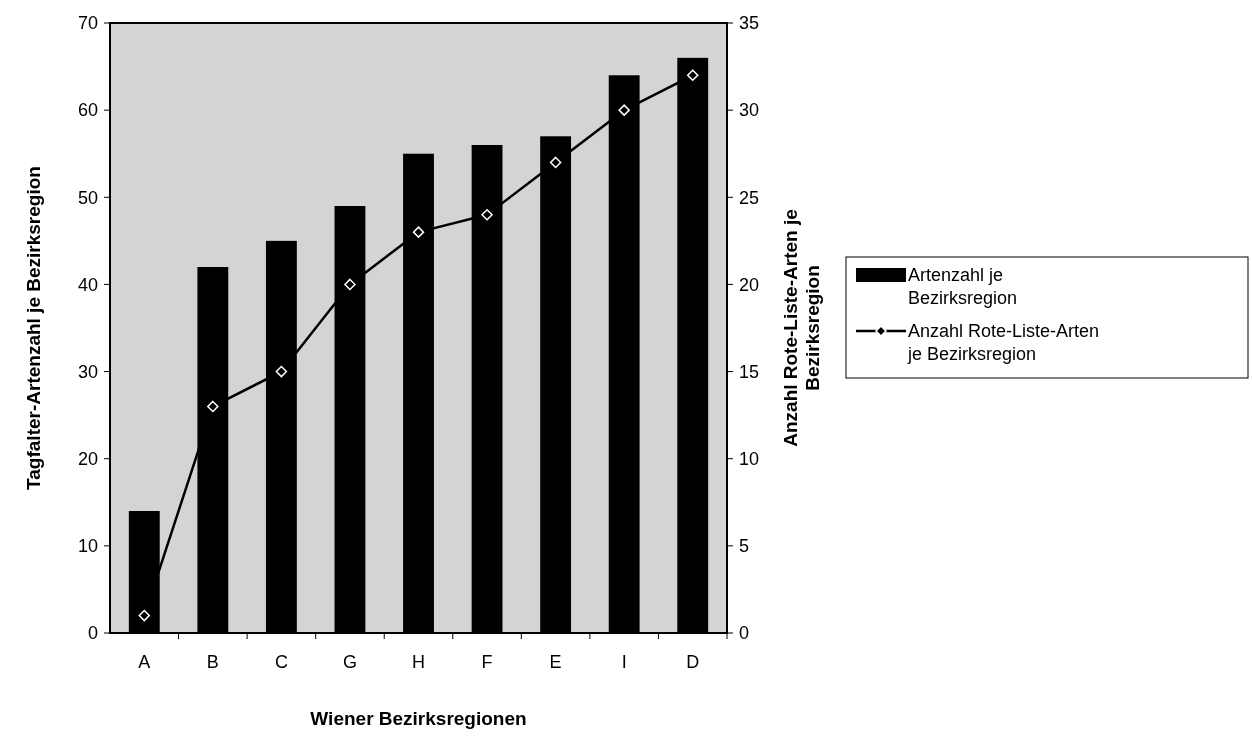 This screenshot has height=737, width=1252. I want to click on y-tick-label: 20, so click(87, 459).